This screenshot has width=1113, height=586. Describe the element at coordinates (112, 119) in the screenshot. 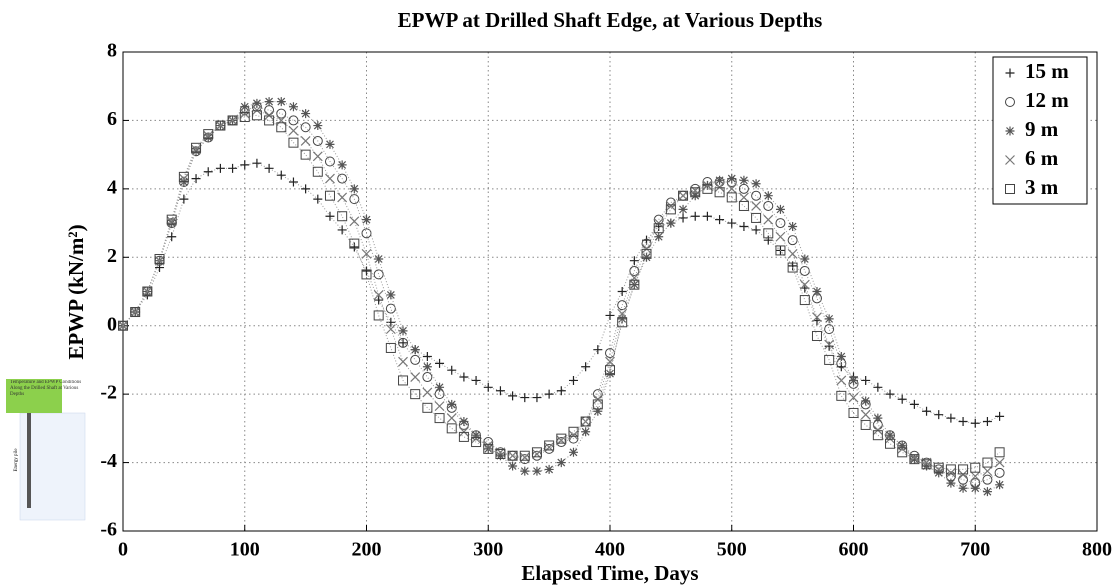

I see `y-tick-label: 6` at that location.